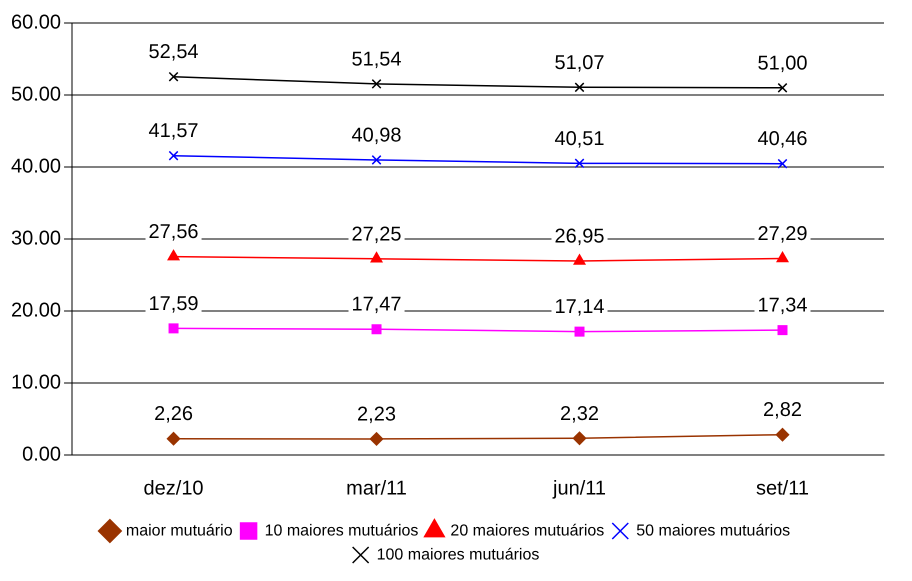 Image resolution: width=912 pixels, height=581 pixels. I want to click on y-tick-label: 30.00, so click(36, 239).